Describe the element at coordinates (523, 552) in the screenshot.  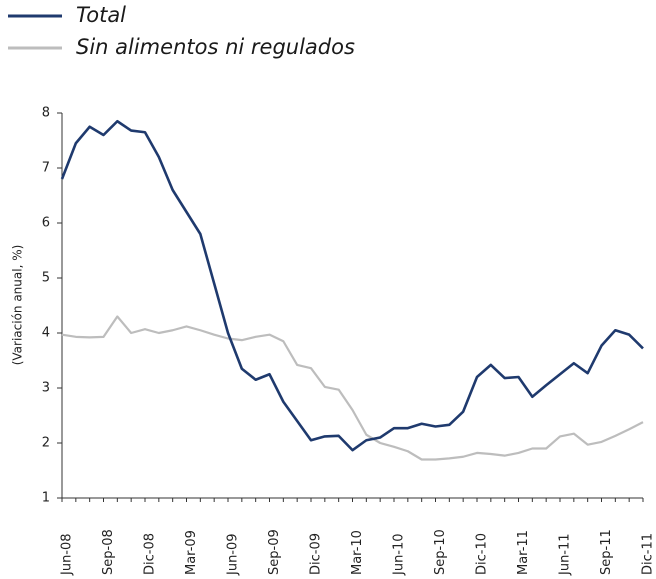
I see `x-tick-label: Mar-11` at that location.